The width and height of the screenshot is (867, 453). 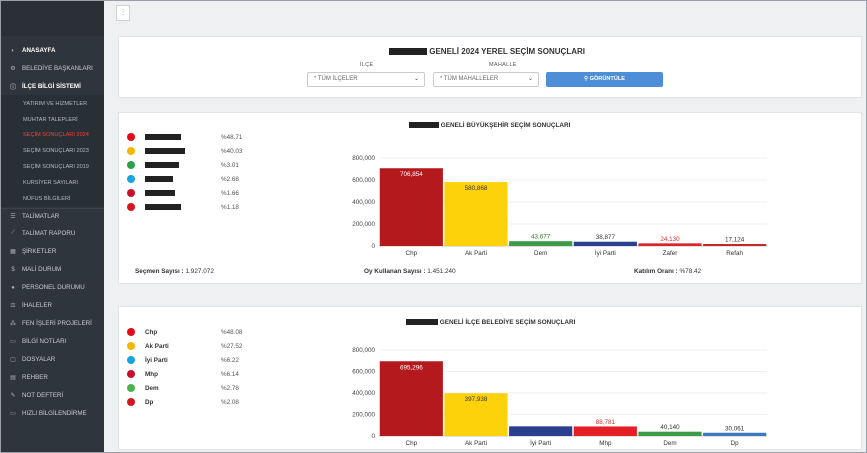 I want to click on redacted-party-name, so click(x=162, y=164).